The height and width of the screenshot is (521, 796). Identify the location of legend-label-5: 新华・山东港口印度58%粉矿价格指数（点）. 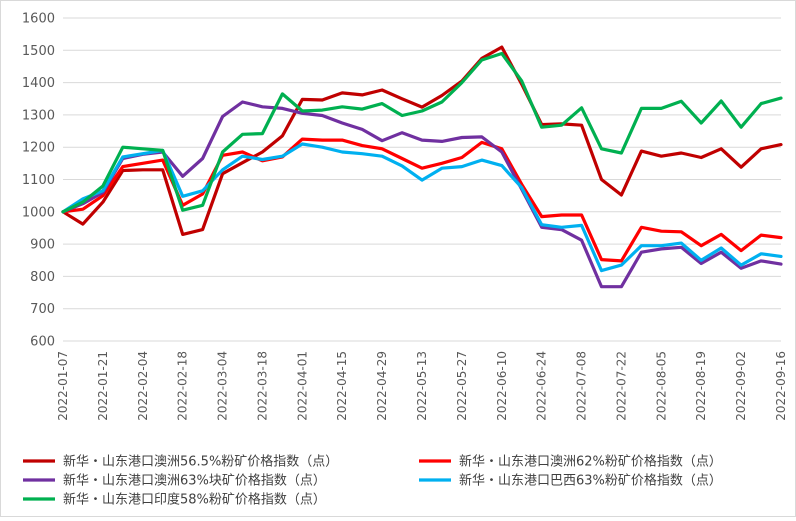
(194, 500).